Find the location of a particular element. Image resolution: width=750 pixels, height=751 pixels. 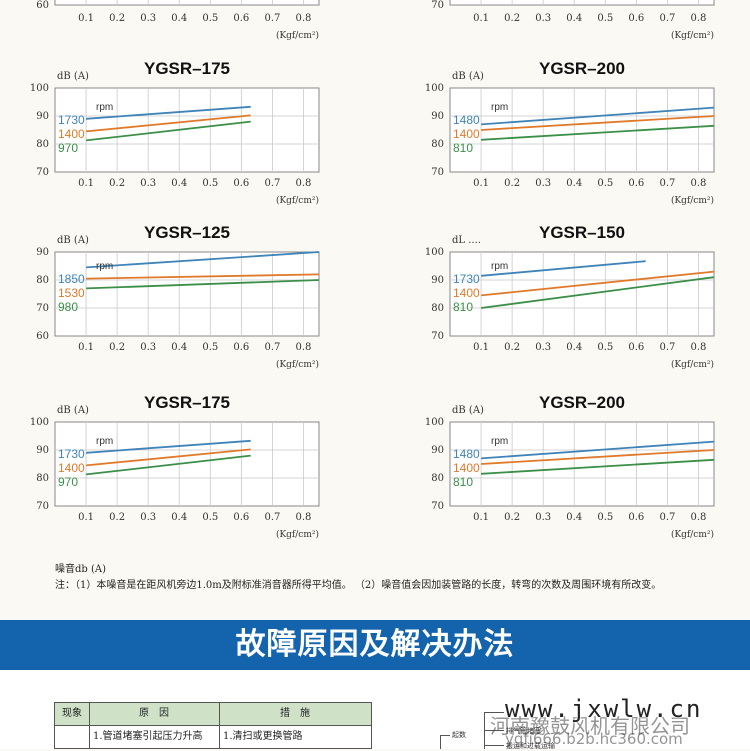

chart-1-x-tick: 0.8 is located at coordinates (304, 183).